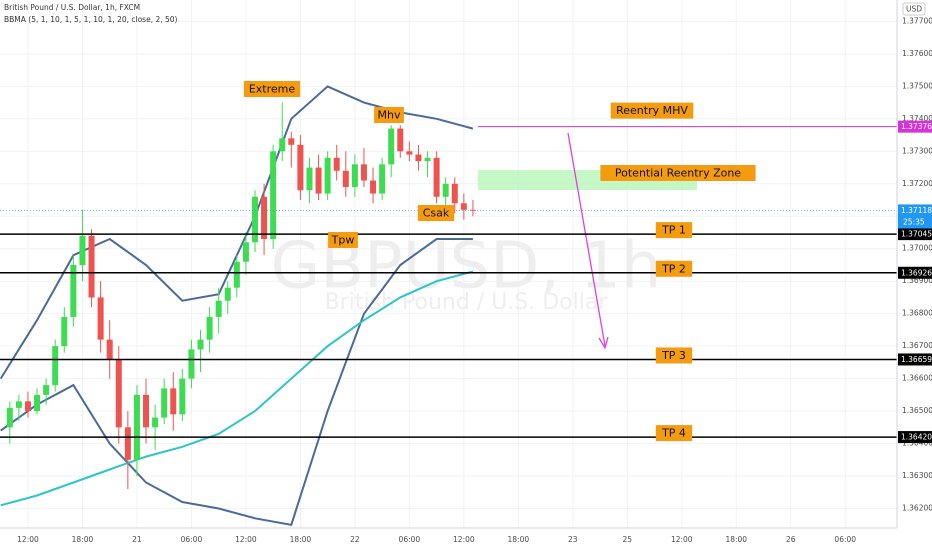  I want to click on arrow, so click(586, 239).